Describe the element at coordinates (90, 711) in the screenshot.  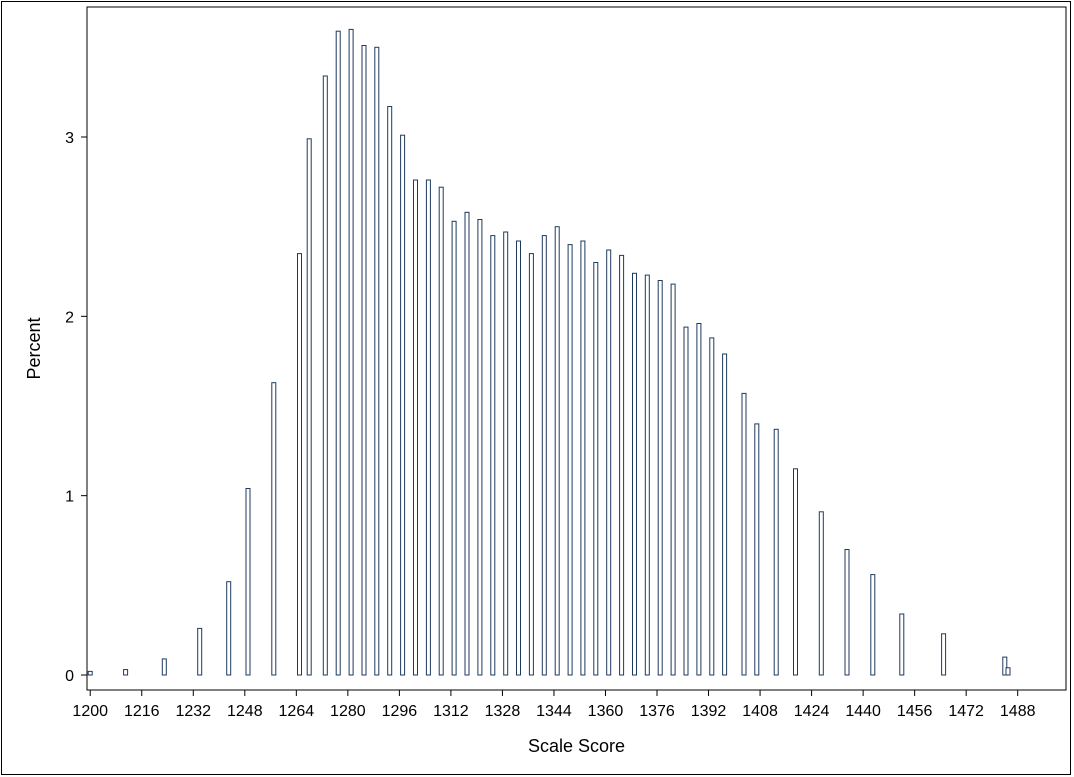
I see `x-tick-label: 1200` at that location.